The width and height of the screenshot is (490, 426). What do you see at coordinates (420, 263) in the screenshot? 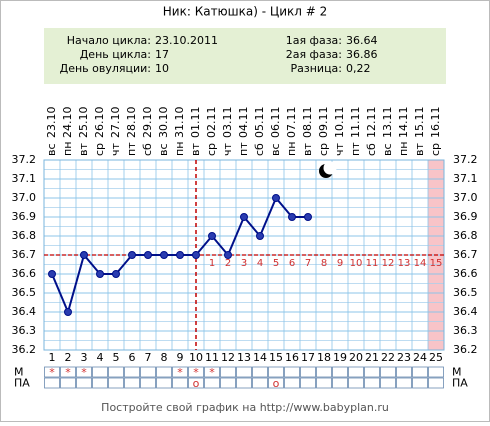
I see `luteal-day-label: 14` at bounding box center [420, 263].